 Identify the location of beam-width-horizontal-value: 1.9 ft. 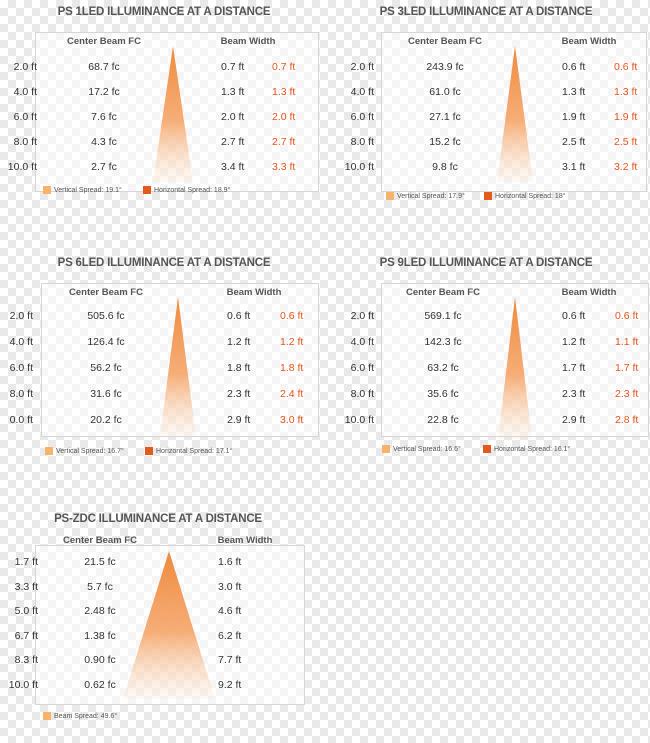
(626, 117).